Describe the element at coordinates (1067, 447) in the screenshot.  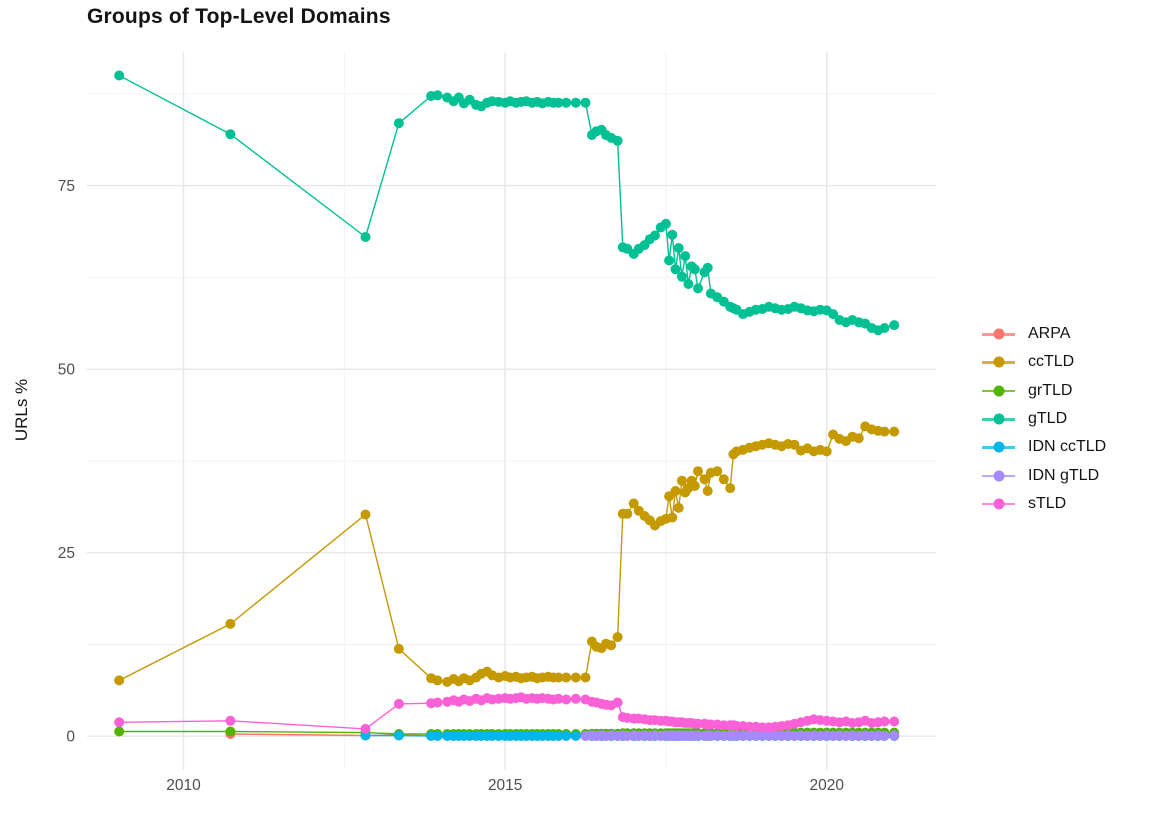
I see `legend-label: IDN ccTLD` at that location.